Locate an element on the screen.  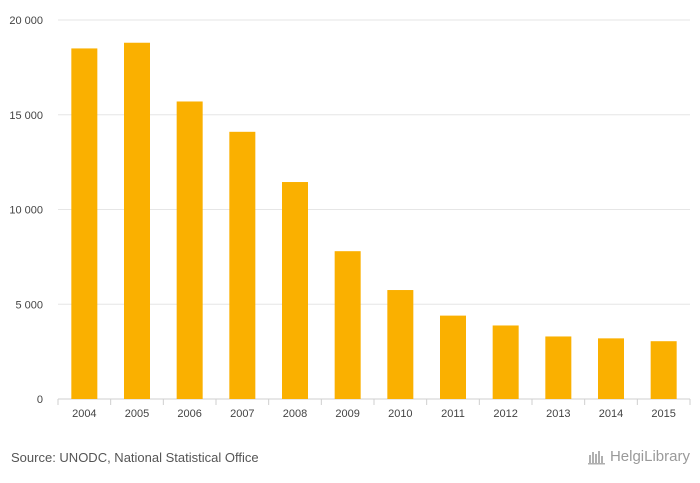
bar-2012 is located at coordinates (505, 362).